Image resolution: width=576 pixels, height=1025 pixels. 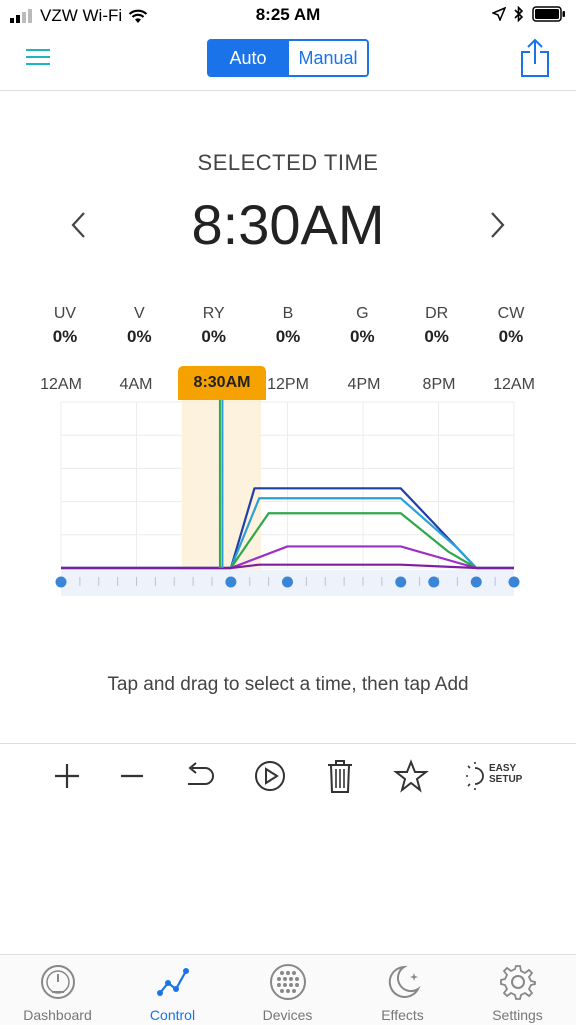 What do you see at coordinates (38, 57) in the screenshot?
I see `hamburger-menu-icon` at bounding box center [38, 57].